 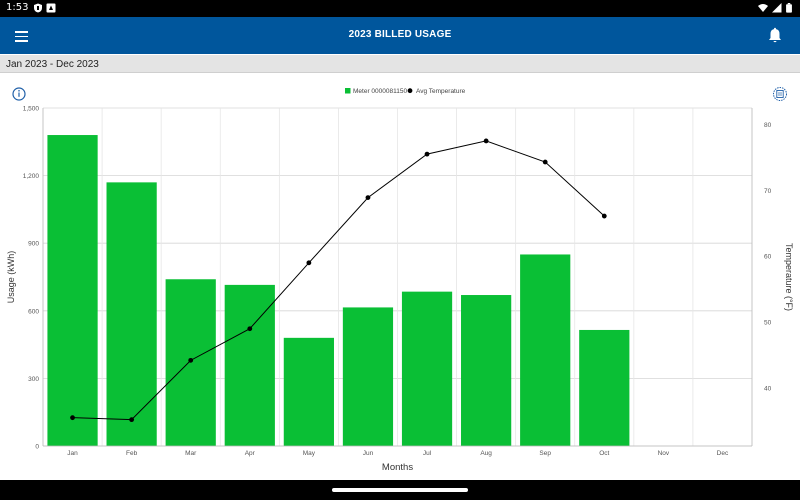 I want to click on menu-button, so click(x=22, y=36).